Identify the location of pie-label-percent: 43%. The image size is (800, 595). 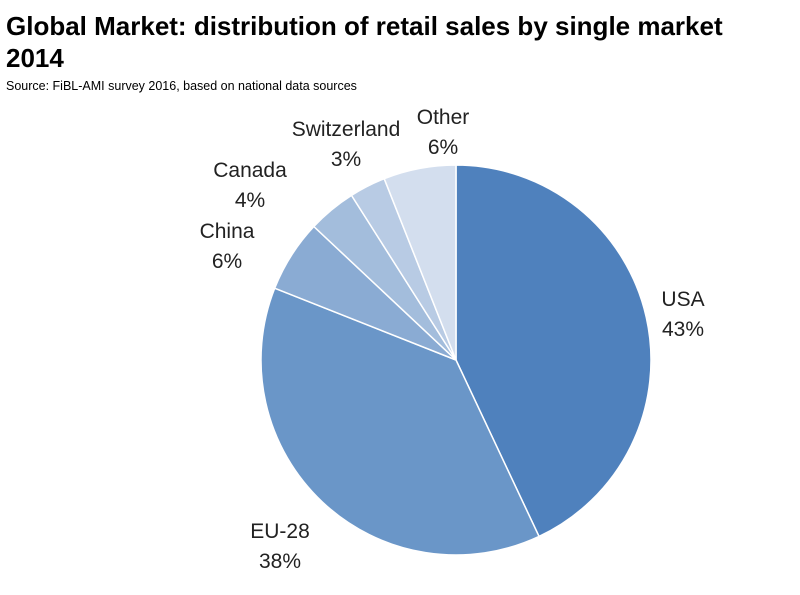
(683, 329).